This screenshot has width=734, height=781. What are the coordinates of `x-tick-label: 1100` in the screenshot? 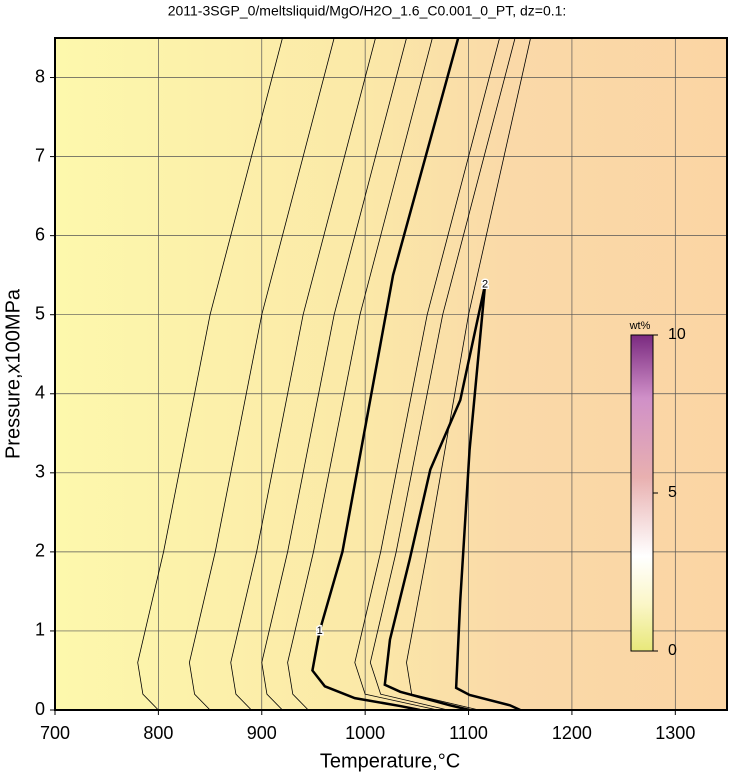 It's located at (468, 733).